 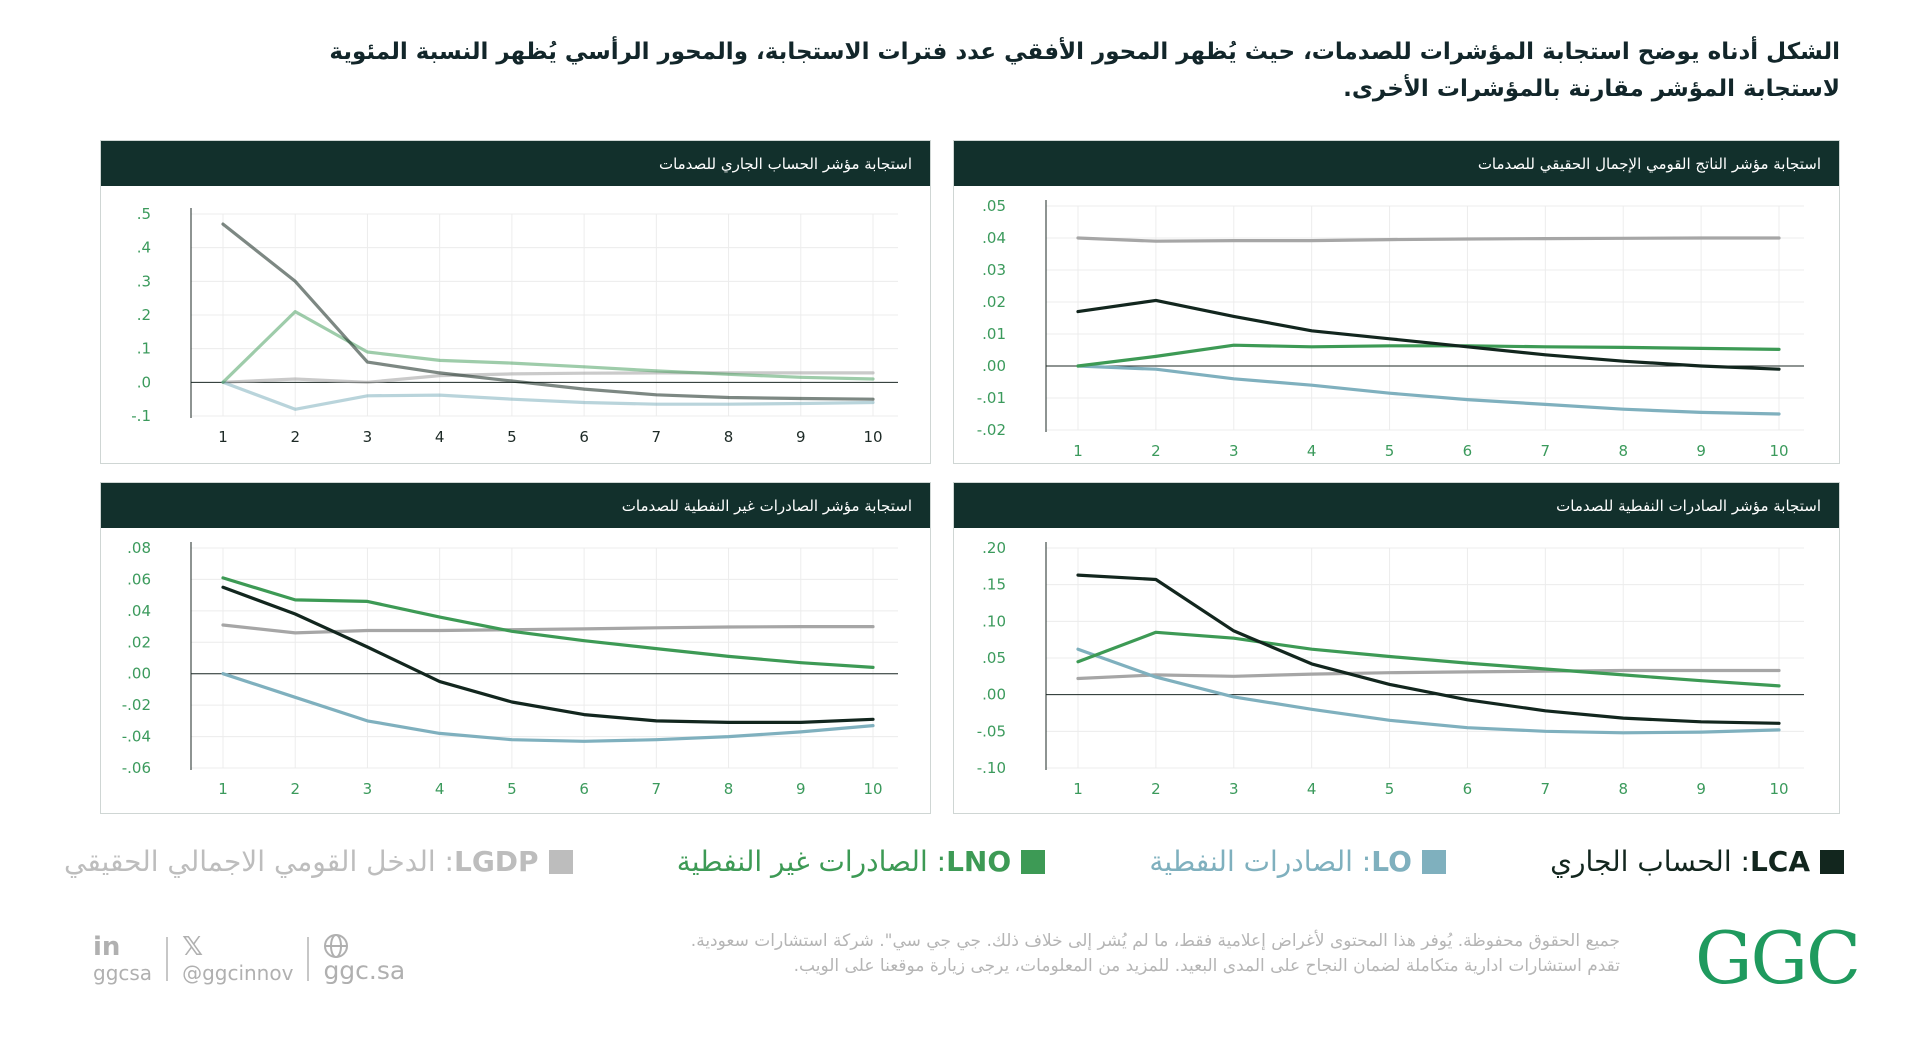 What do you see at coordinates (991, 768) in the screenshot?
I see `y-tick-label: -.10` at bounding box center [991, 768].